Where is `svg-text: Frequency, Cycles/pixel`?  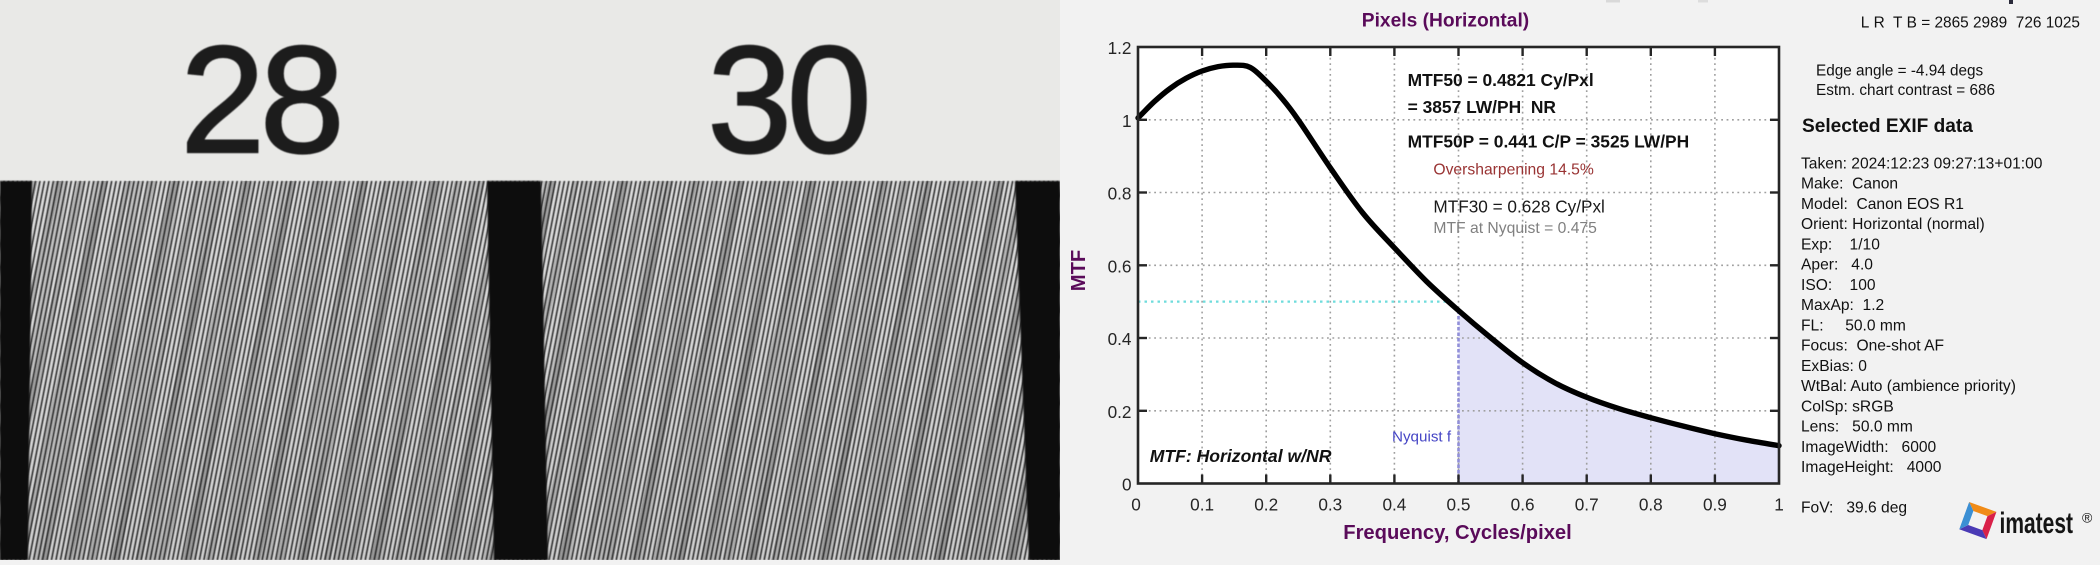 svg-text: Frequency, Cycles/pixel is located at coordinates (1457, 533).